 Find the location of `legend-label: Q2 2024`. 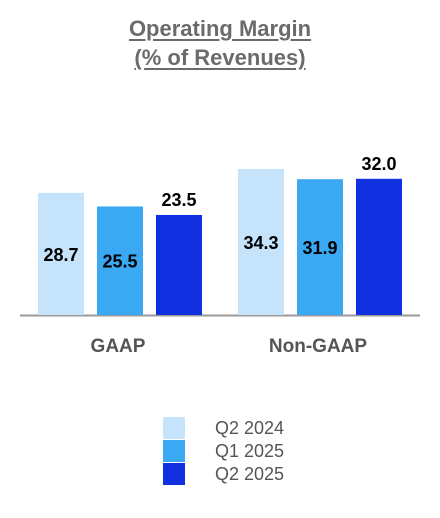

legend-label: Q2 2024 is located at coordinates (250, 428).